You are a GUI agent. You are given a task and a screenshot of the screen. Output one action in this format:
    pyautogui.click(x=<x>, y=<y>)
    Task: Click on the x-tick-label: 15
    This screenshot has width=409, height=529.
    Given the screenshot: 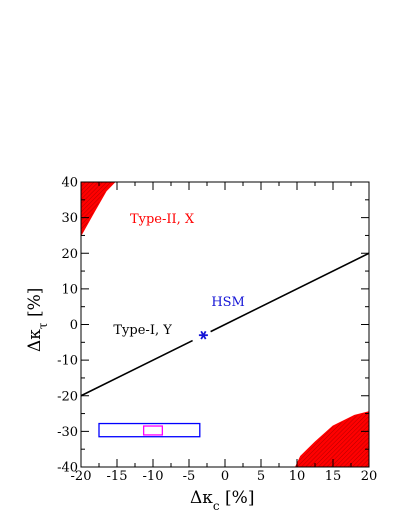 What is the action you would take?
    pyautogui.click(x=333, y=476)
    